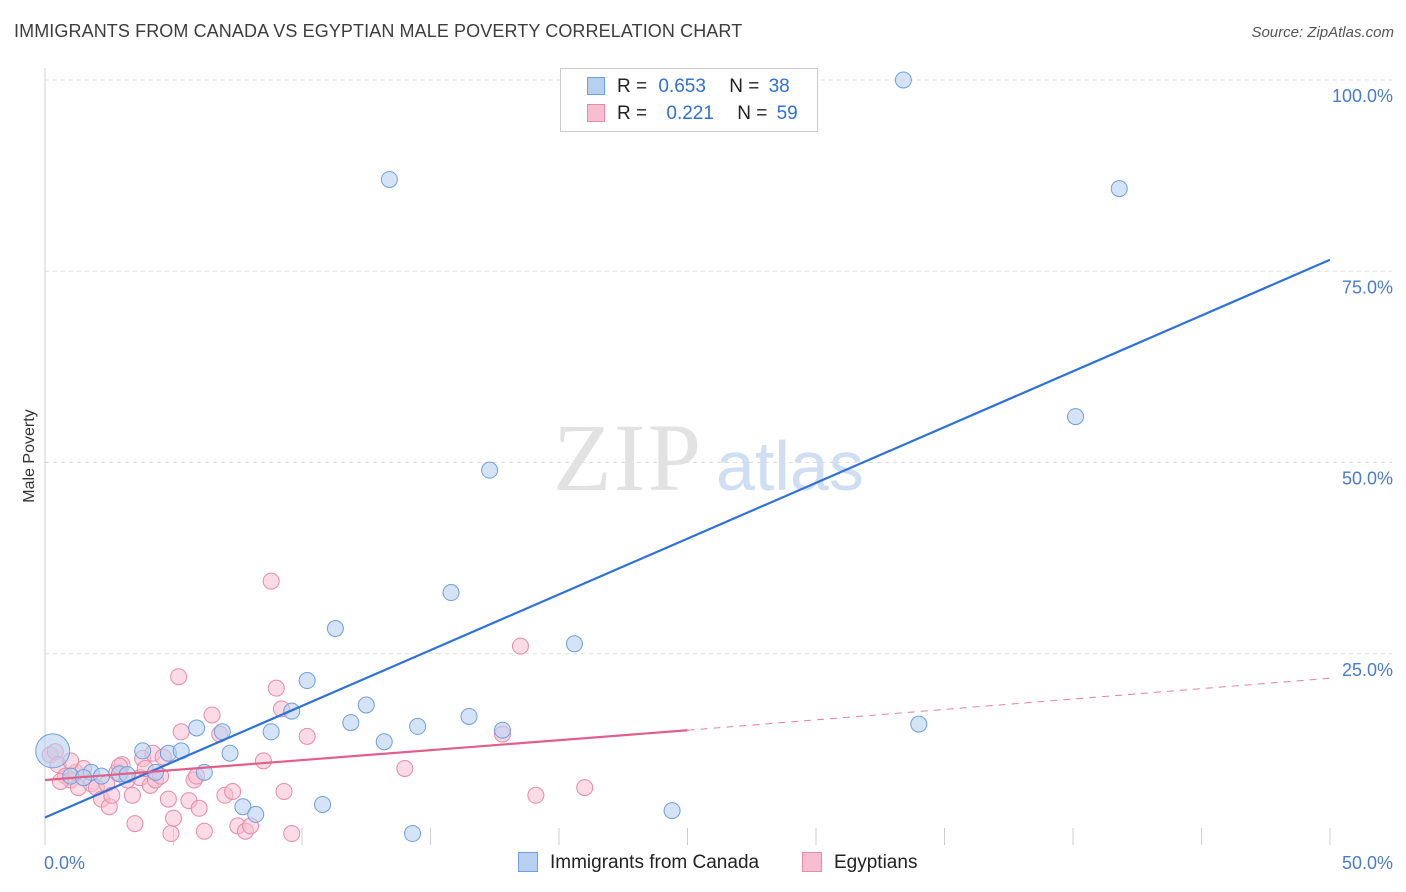  What do you see at coordinates (29, 455) in the screenshot?
I see `y-axis-label: Male Poverty` at bounding box center [29, 455].